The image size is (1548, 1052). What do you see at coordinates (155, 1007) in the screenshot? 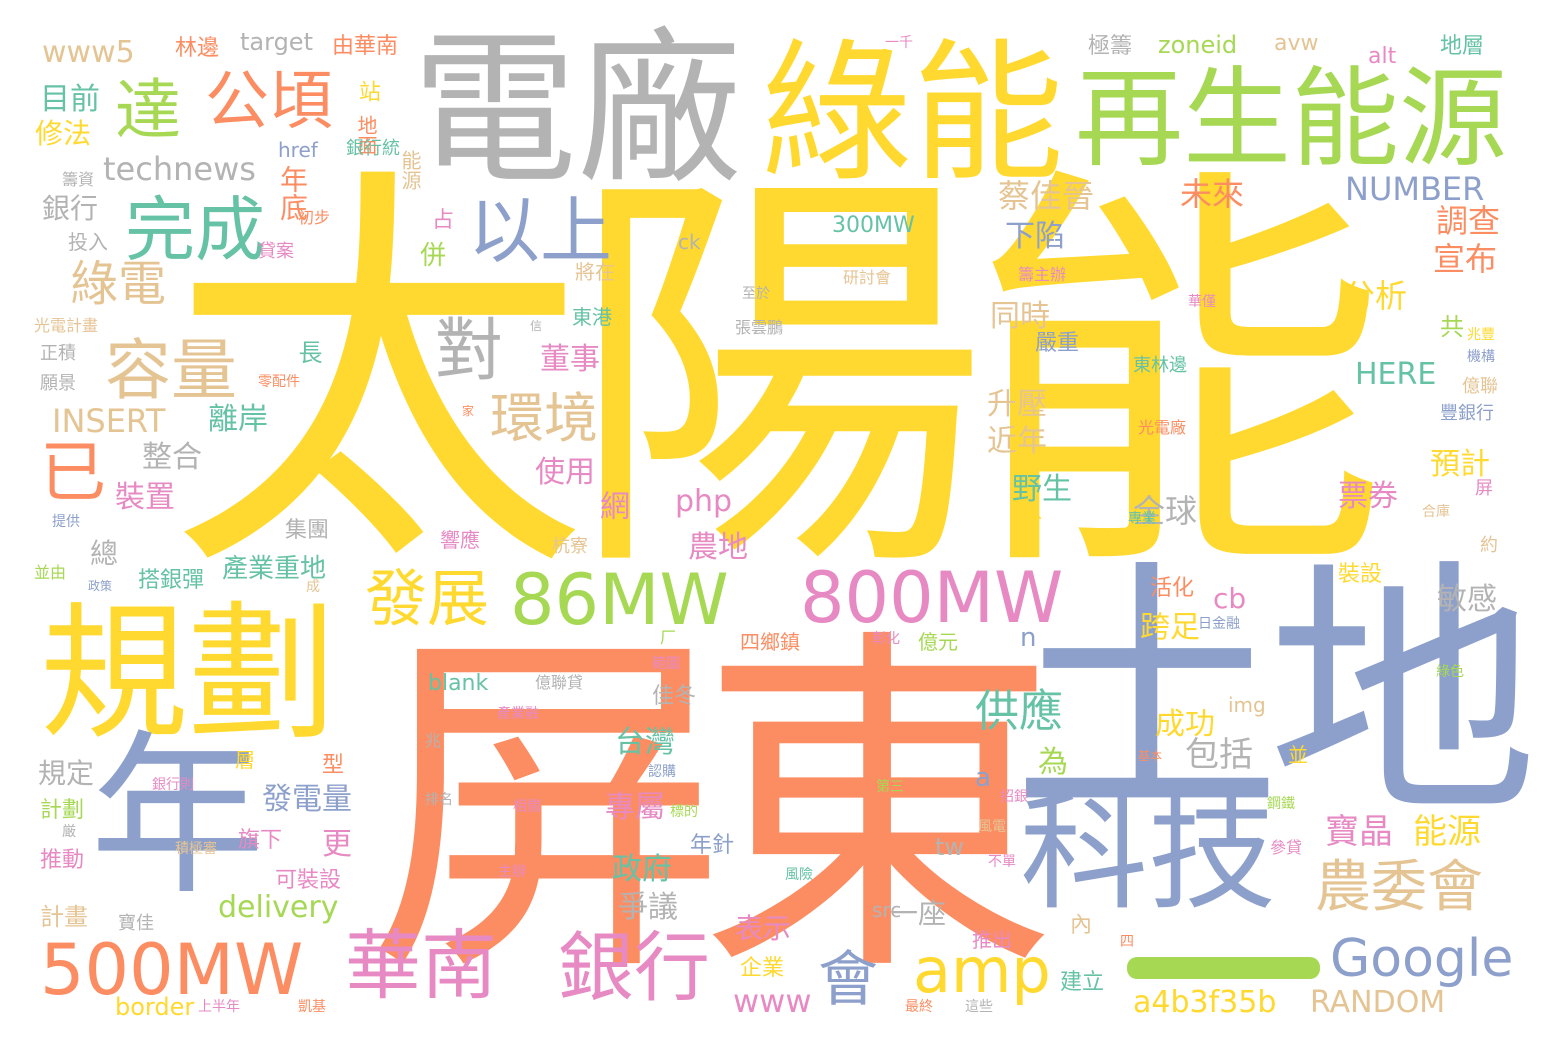
I see `cloud-word: border` at bounding box center [155, 1007].